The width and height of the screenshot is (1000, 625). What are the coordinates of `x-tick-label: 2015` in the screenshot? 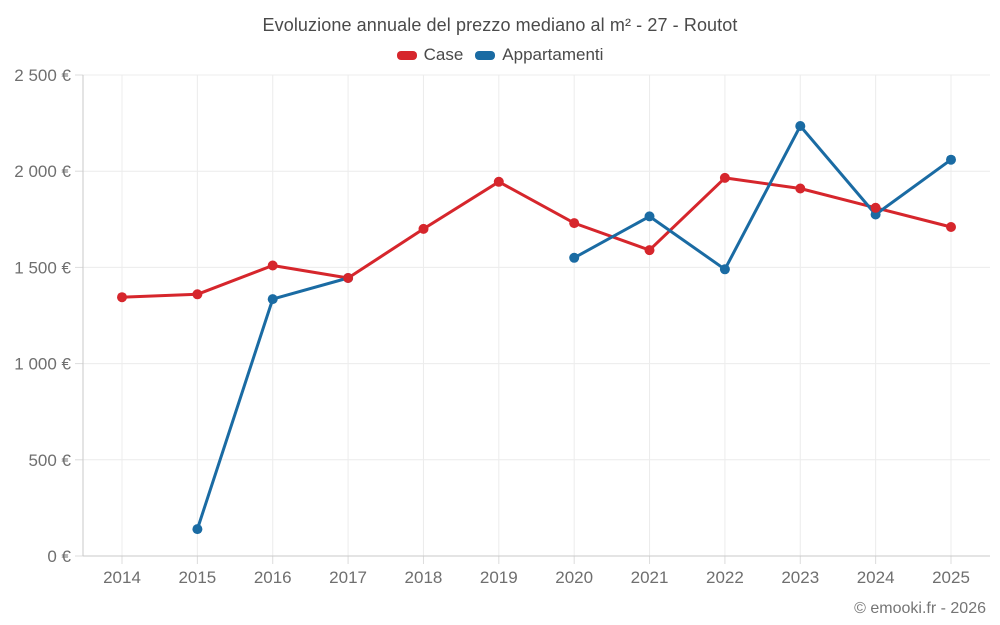 It's located at (197, 577).